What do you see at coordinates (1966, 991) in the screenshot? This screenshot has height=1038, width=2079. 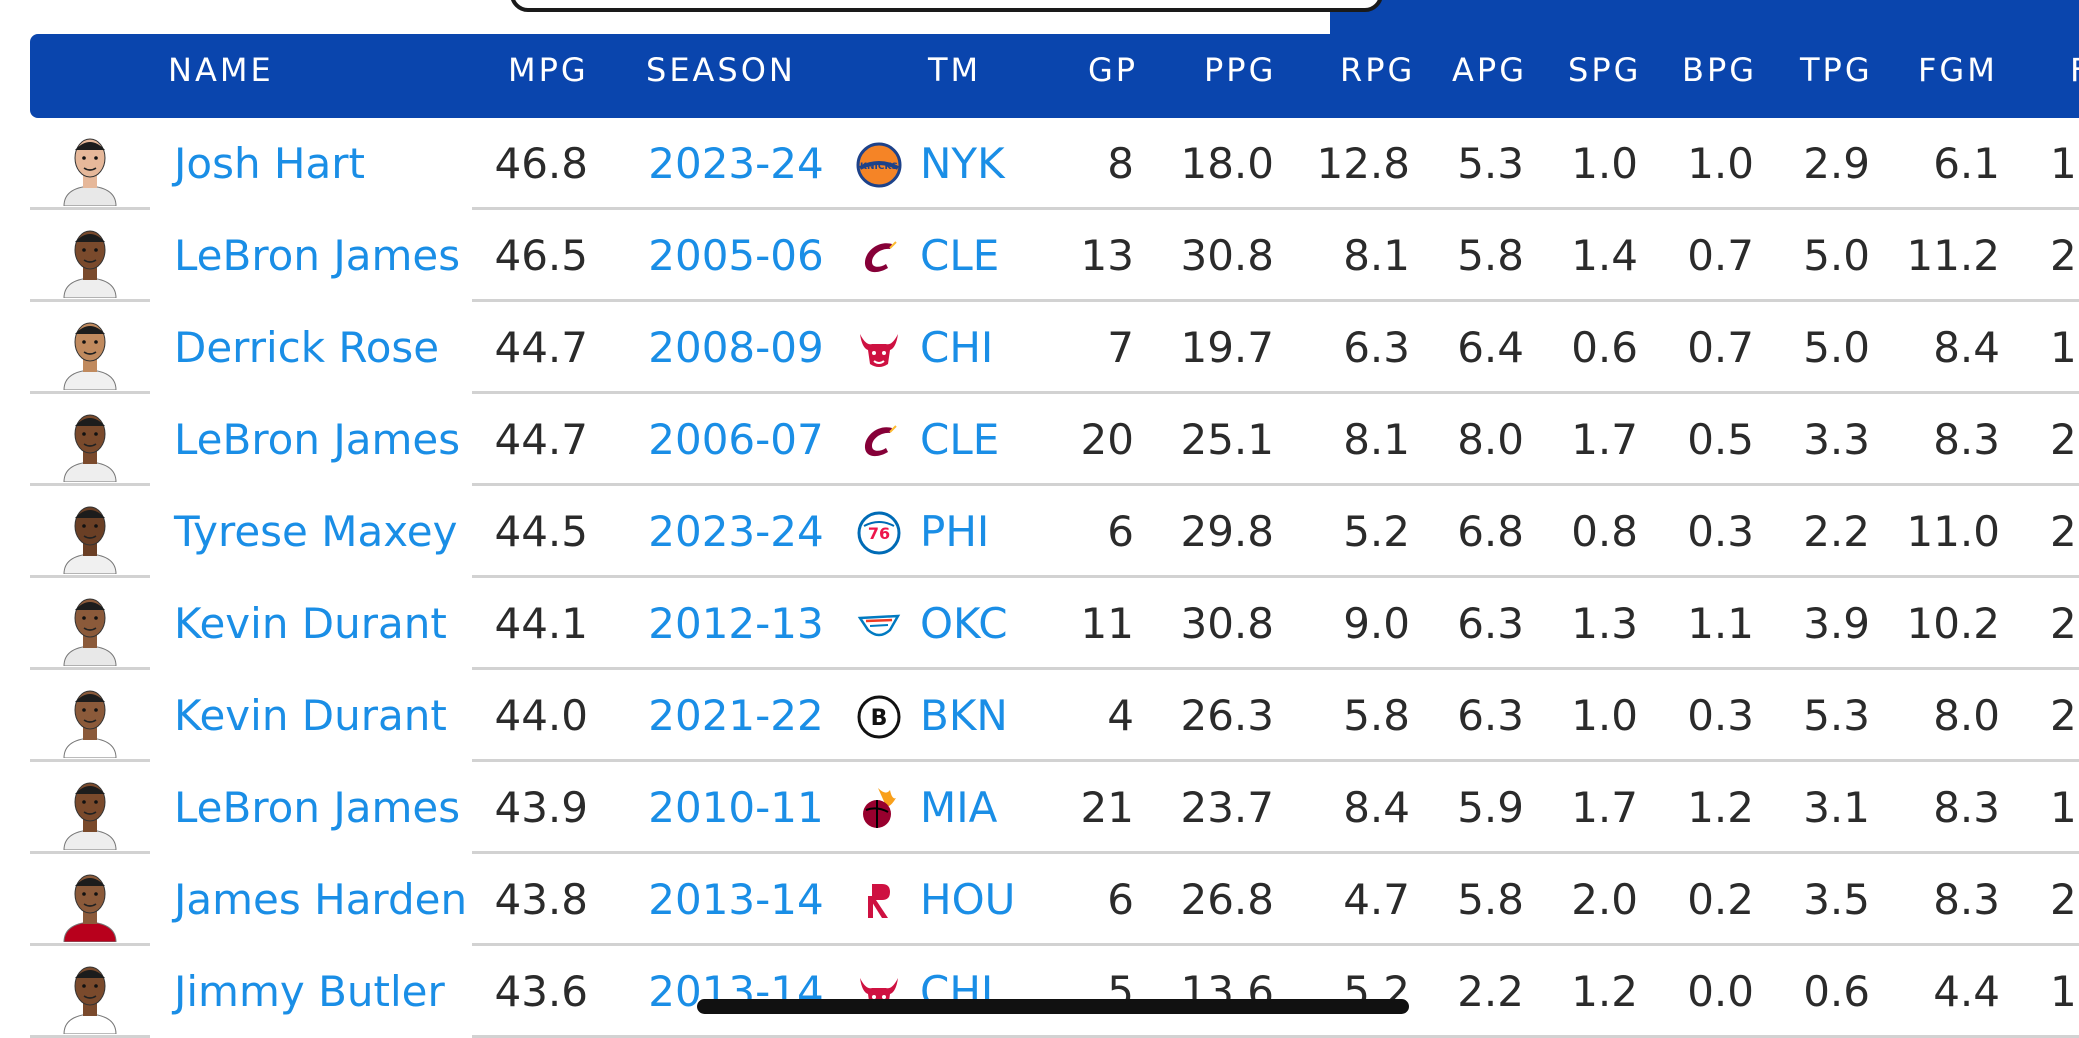 I see `stat-fgm: 4.4` at bounding box center [1966, 991].